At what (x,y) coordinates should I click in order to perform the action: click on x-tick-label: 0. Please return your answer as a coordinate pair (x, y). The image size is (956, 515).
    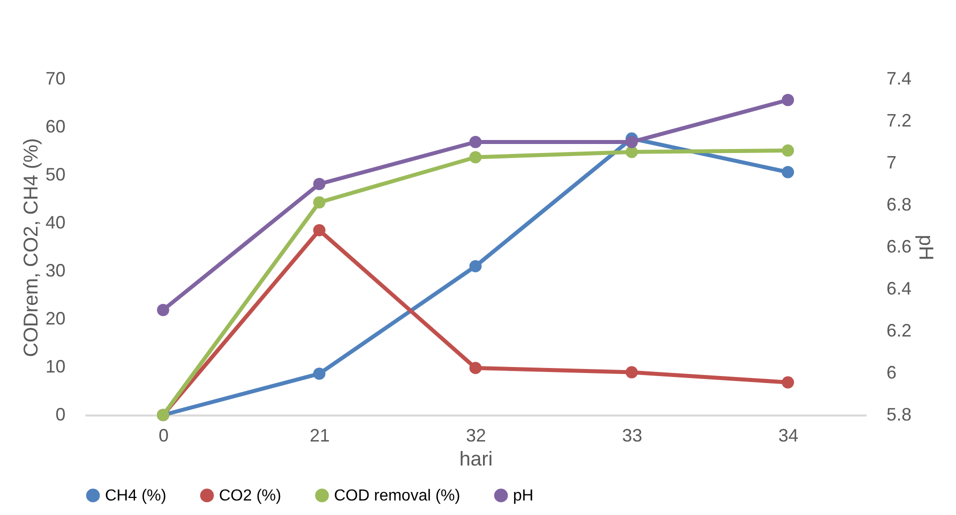
    Looking at the image, I should click on (163, 436).